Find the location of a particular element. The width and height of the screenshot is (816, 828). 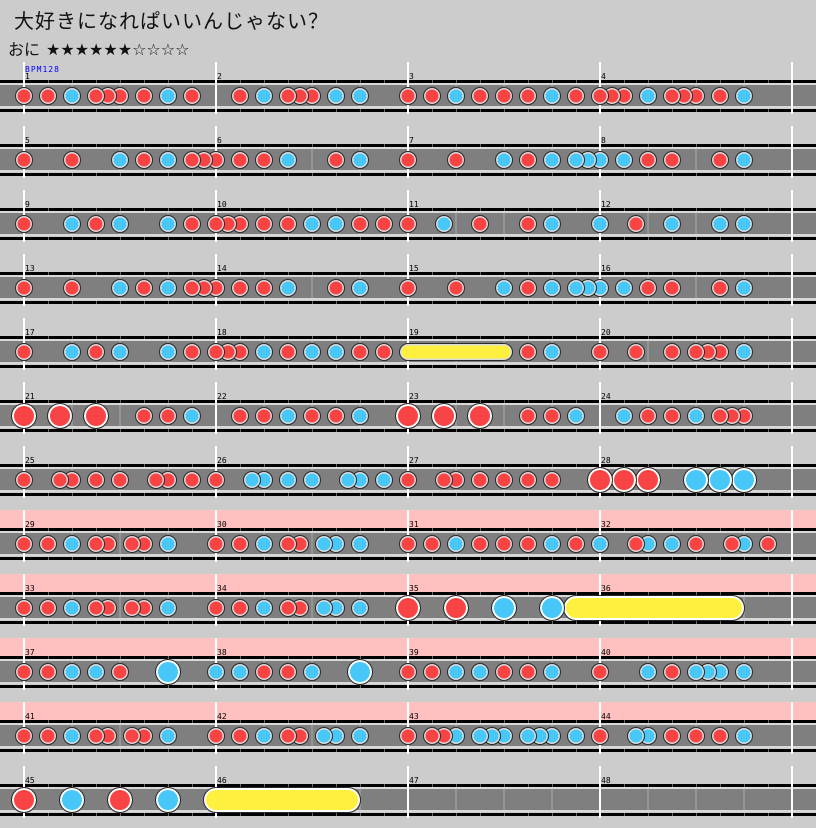

gogo-time-band is located at coordinates (504, 647).